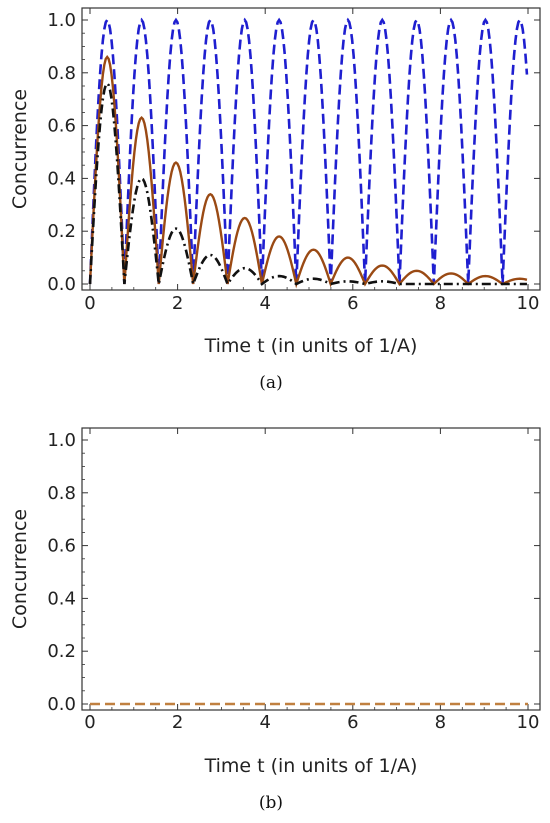 Image resolution: width=550 pixels, height=823 pixels. What do you see at coordinates (61, 440) in the screenshot?
I see `panel-b-ytick-label: 1.0` at bounding box center [61, 440].